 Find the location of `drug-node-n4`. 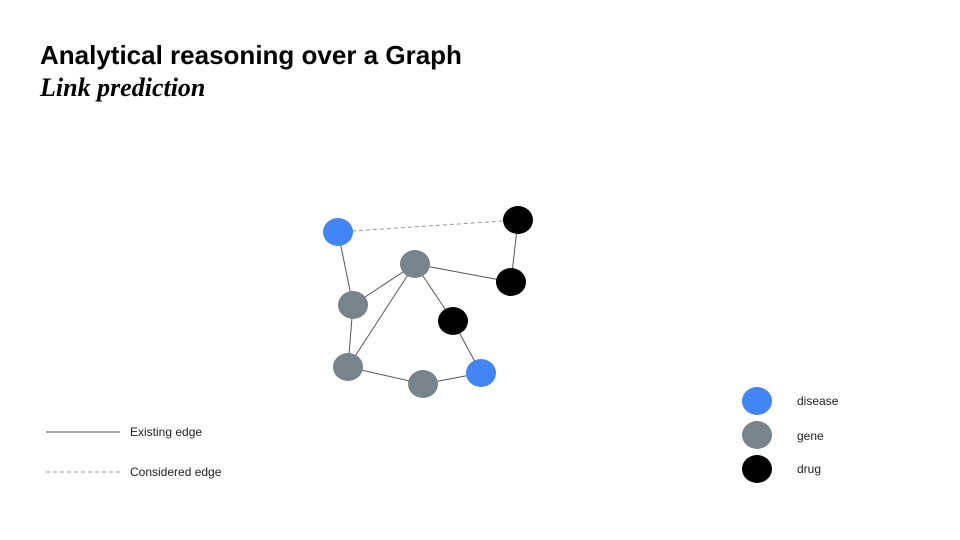

drug-node-n4 is located at coordinates (511, 282).